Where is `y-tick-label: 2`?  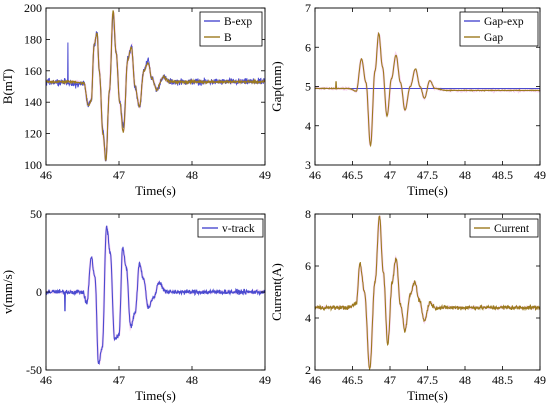 y-tick-label: 2 is located at coordinates (308, 370).